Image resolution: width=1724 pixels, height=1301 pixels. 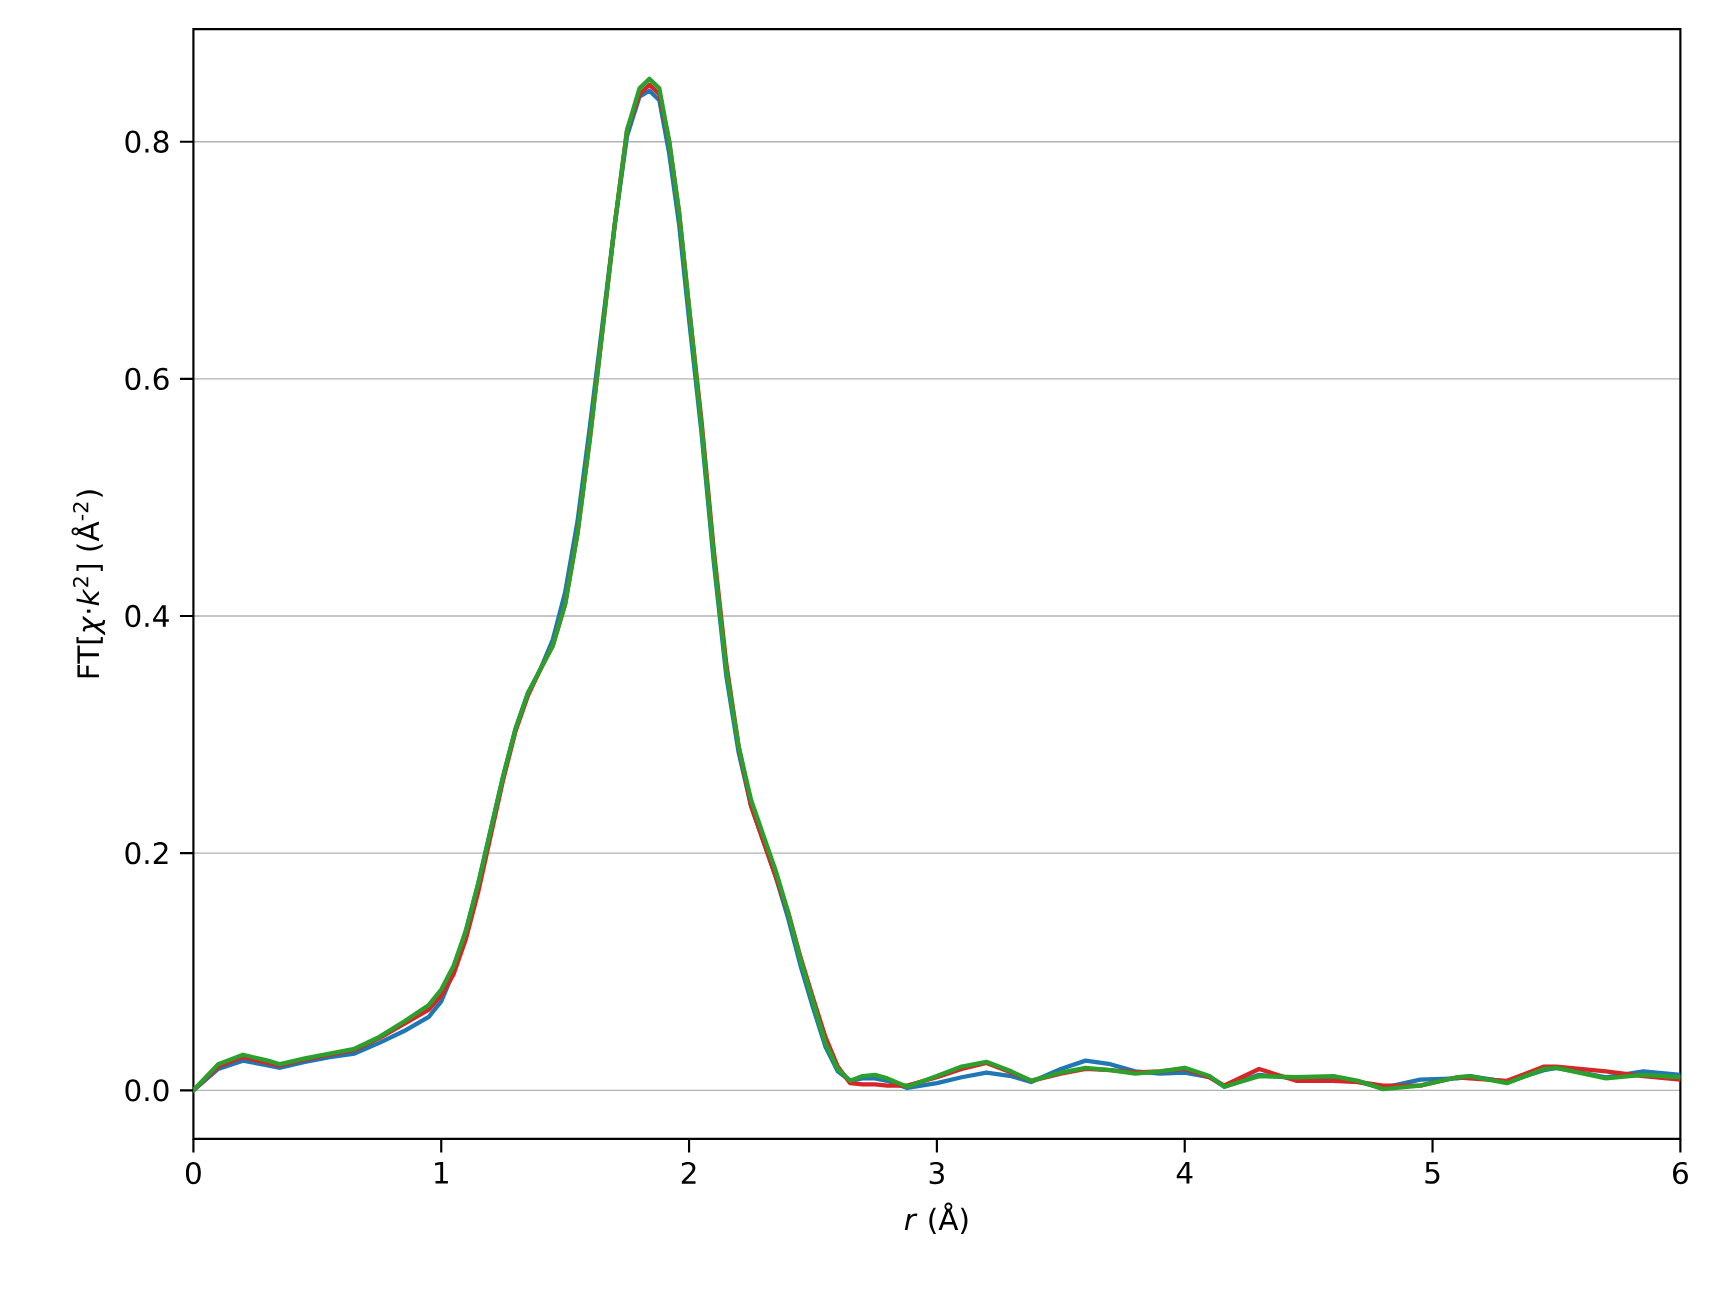 What do you see at coordinates (441, 1172) in the screenshot?
I see `x-tick-label: 1` at bounding box center [441, 1172].